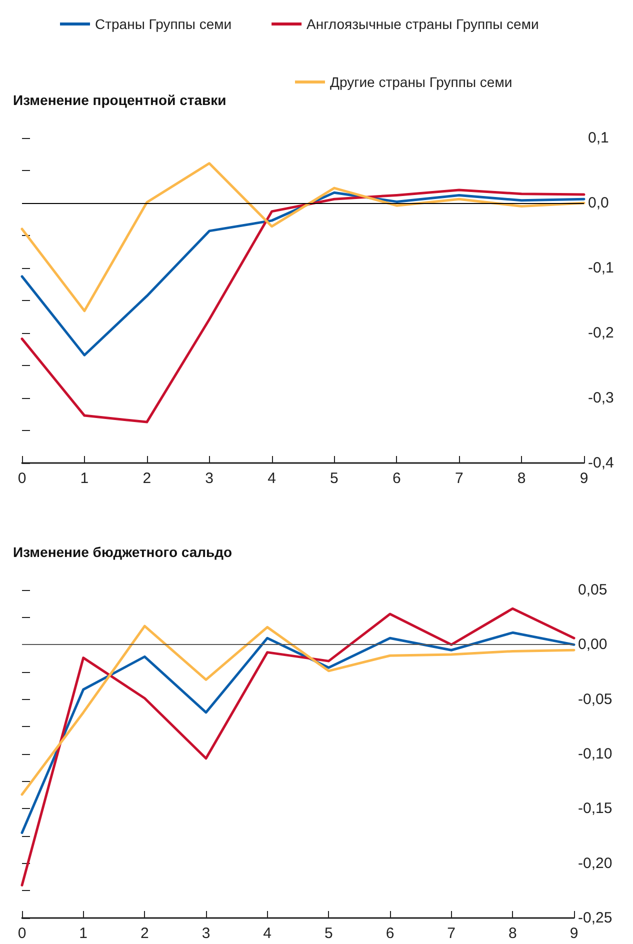 This screenshot has width=633, height=944. What do you see at coordinates (593, 645) in the screenshot?
I see `y-tick-label: 0,00` at bounding box center [593, 645].